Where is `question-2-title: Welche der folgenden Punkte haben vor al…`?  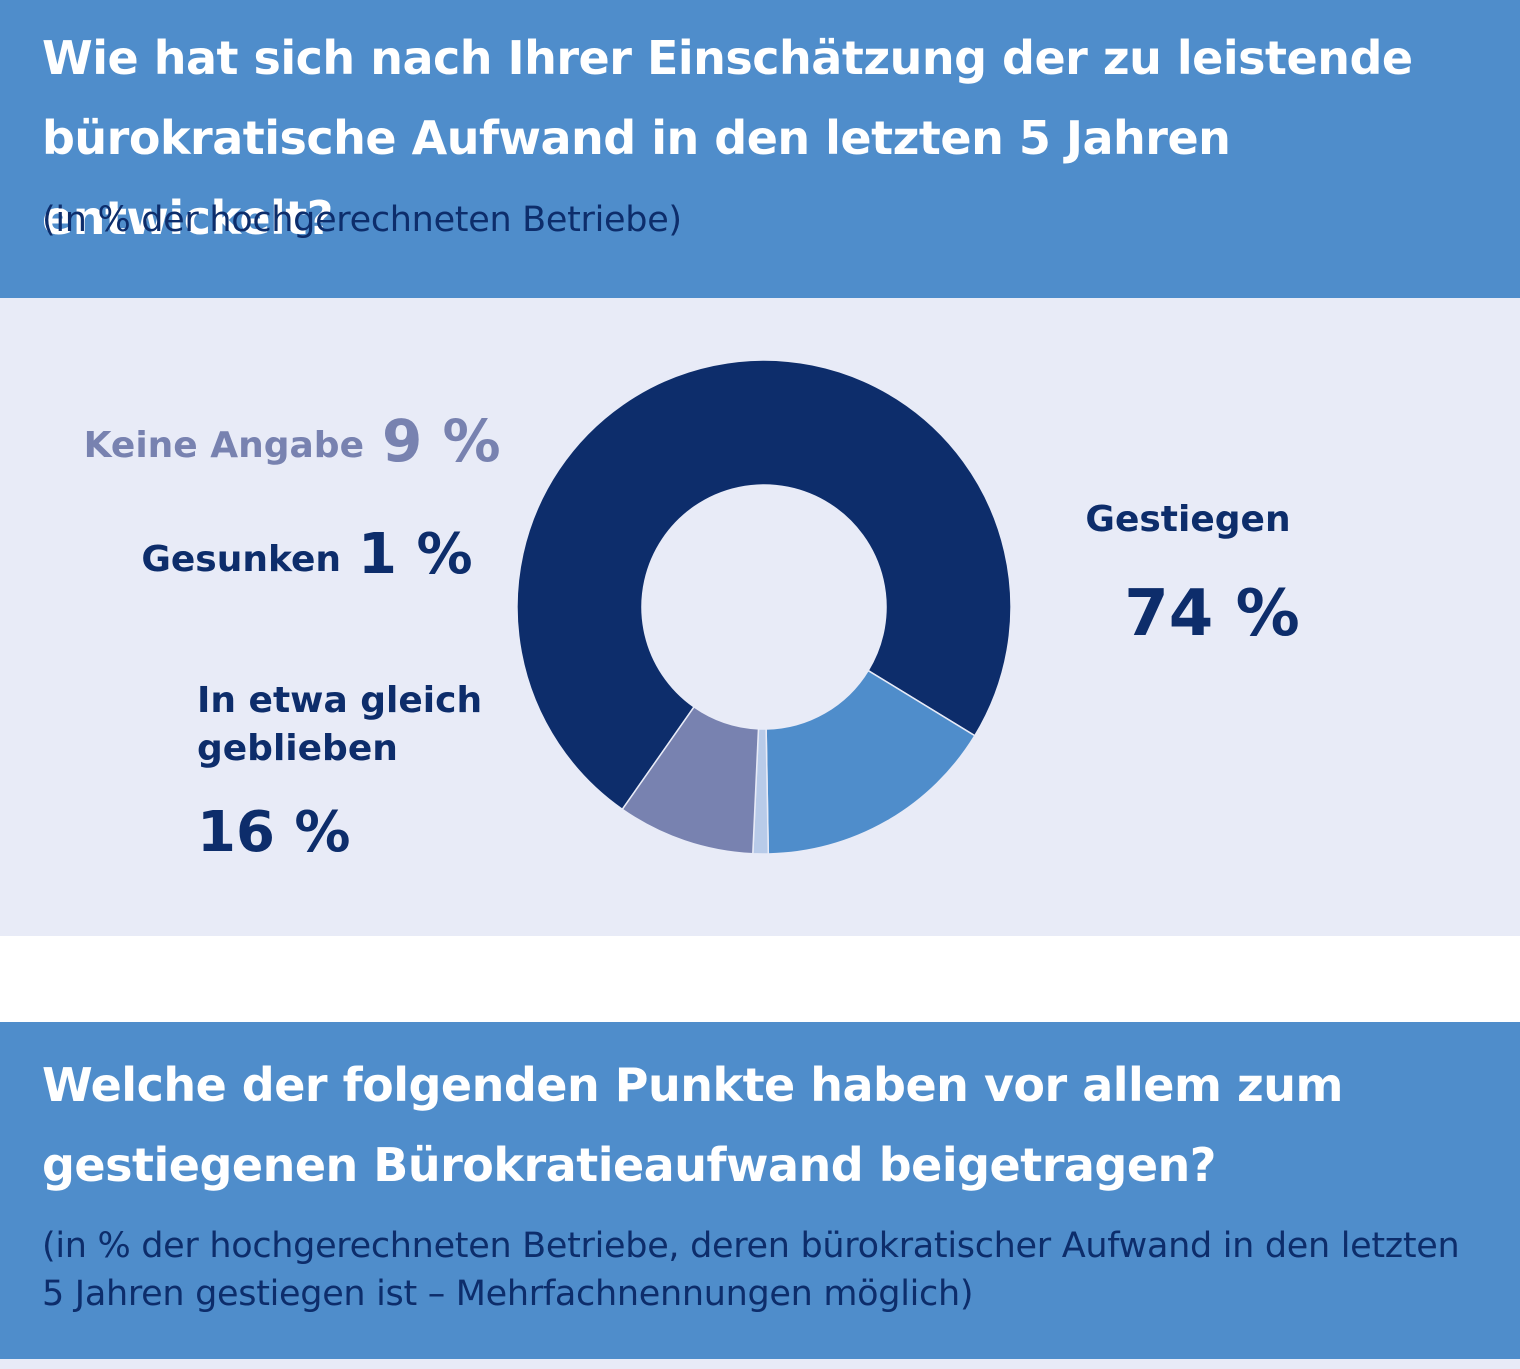 question-2-title: Welche der folgenden Punkte haben vor al… is located at coordinates (692, 1125).